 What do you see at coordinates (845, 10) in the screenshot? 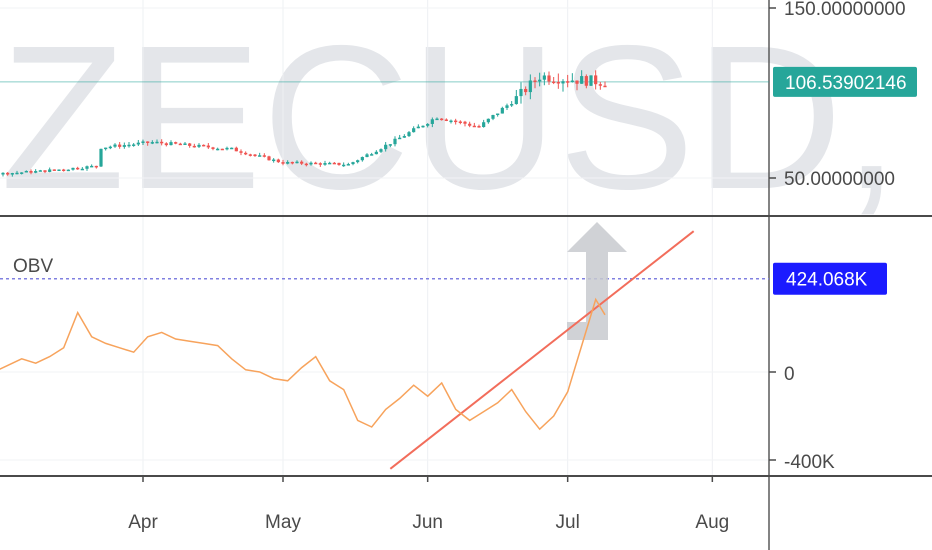
I see `price-tick-label: 150.00000000` at bounding box center [845, 10].